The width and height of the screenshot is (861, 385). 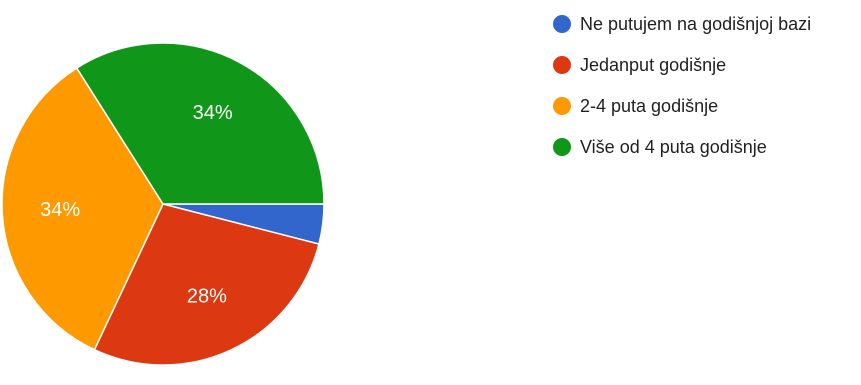 I want to click on legend-item: 2-4 puta godišnje, so click(x=682, y=106).